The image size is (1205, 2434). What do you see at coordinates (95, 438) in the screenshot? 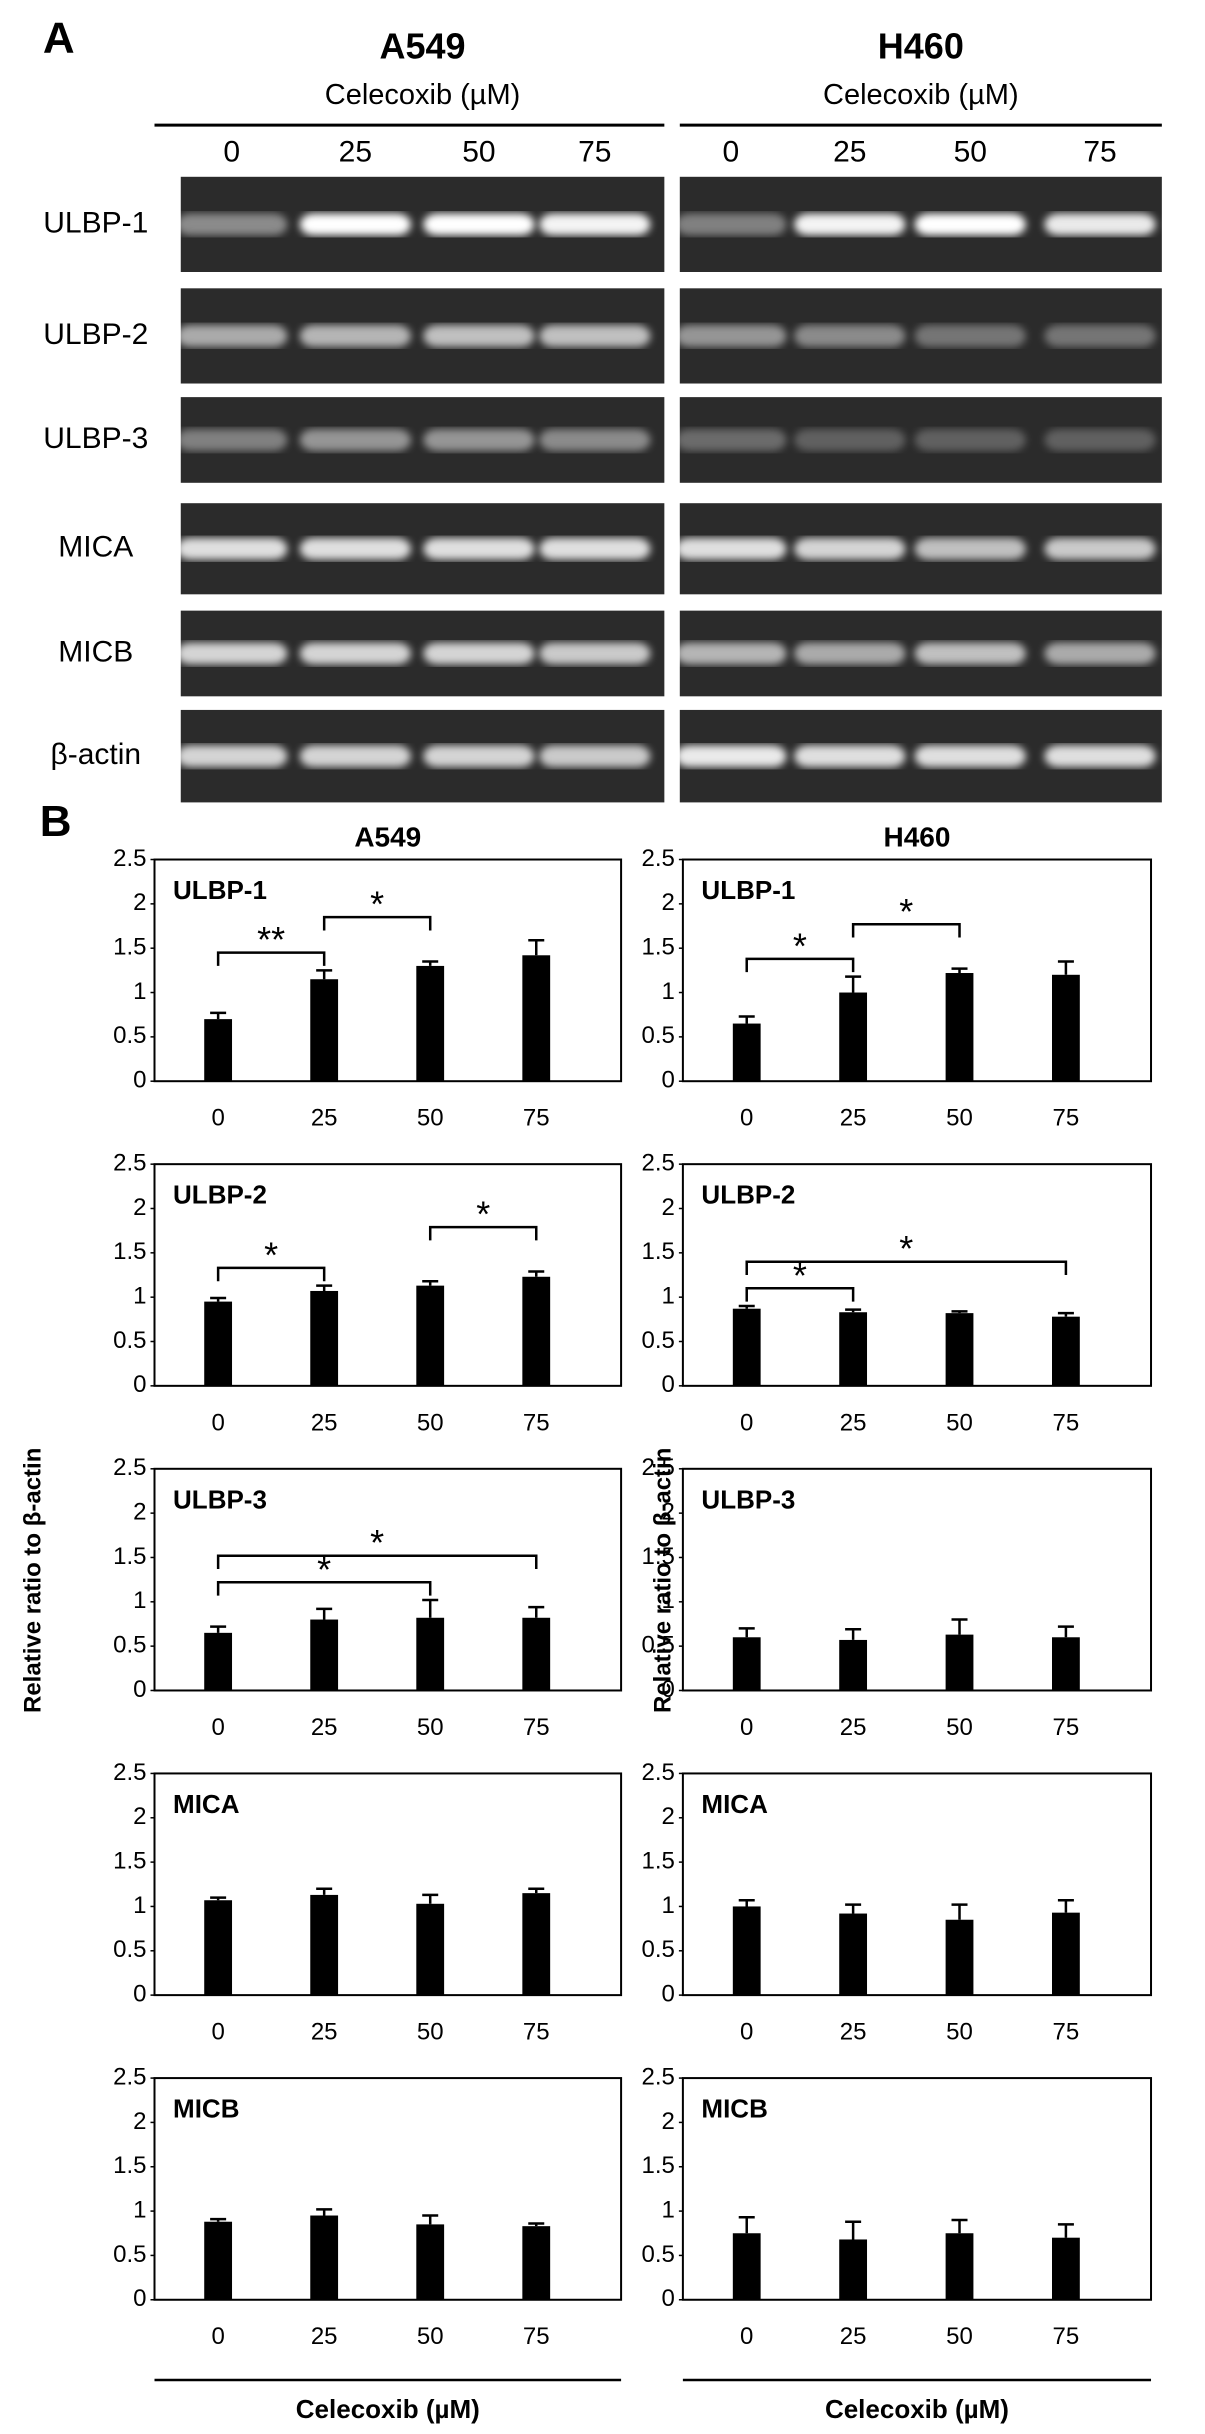
I see `gene-label: ULBP-3` at bounding box center [95, 438].